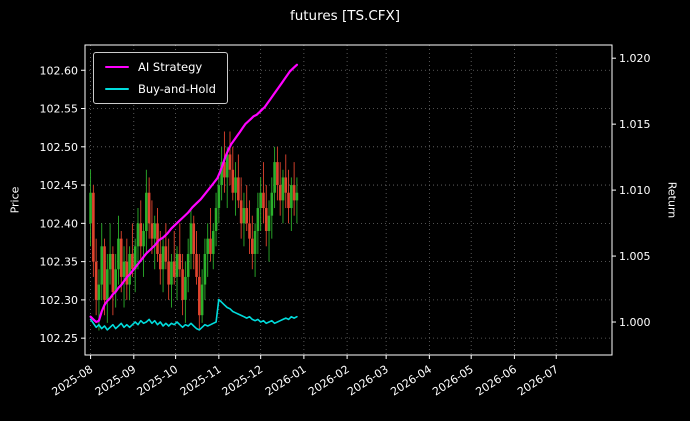  I want to click on legend-label: Buy-and-Hold, so click(177, 89).